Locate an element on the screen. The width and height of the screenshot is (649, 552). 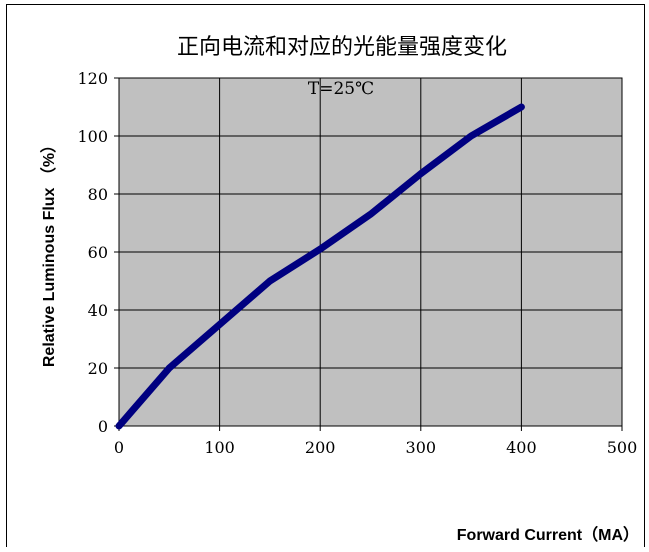
y-tick-label: 0 is located at coordinates (103, 426).